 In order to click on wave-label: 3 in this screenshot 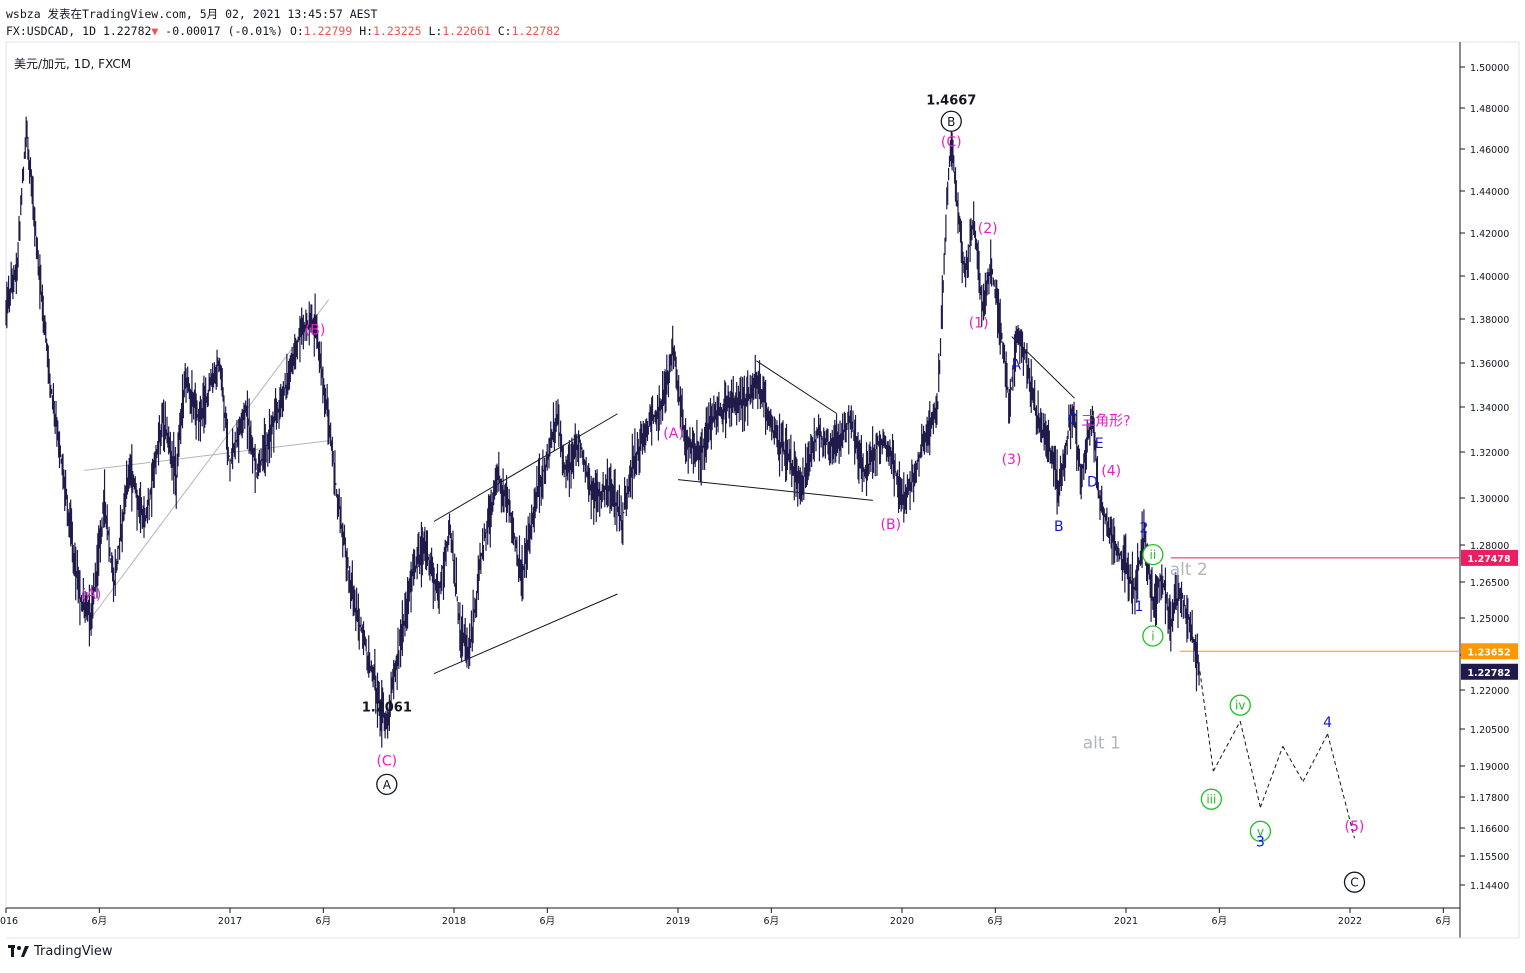, I will do `click(1260, 842)`.